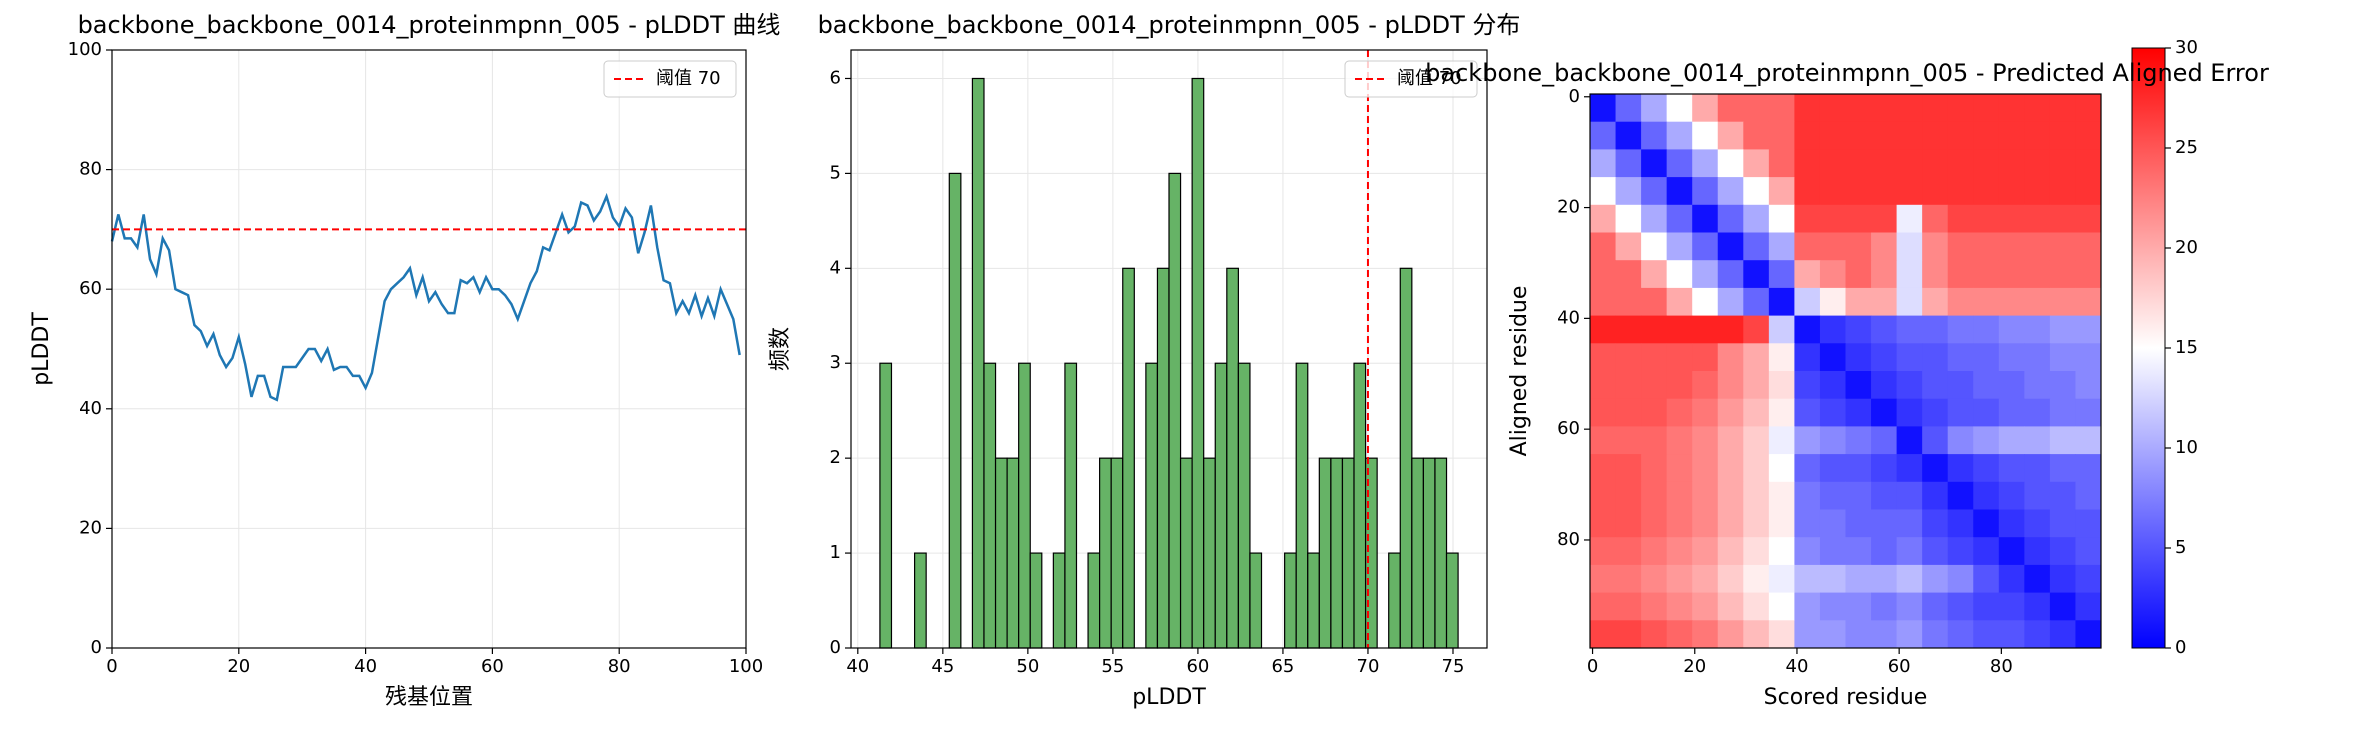 This screenshot has width=2374, height=730. What do you see at coordinates (2180, 647) in the screenshot?
I see `colorbar-tick-label: 0` at bounding box center [2180, 647].